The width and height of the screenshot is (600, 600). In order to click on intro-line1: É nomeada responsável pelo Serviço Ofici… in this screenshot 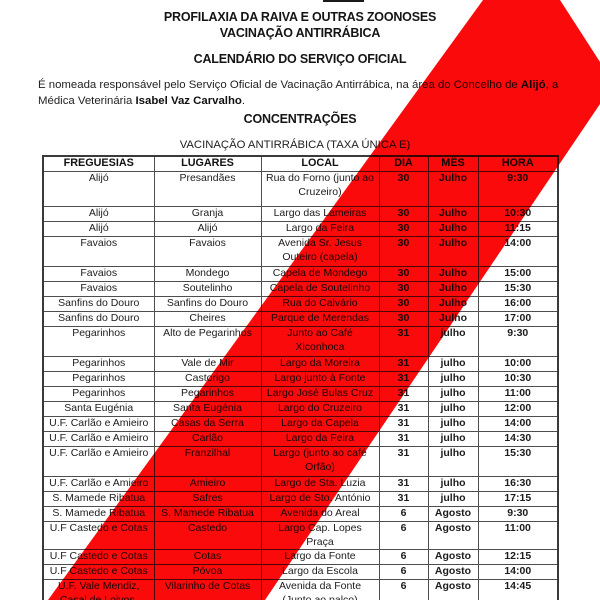, I will do `click(308, 86)`.